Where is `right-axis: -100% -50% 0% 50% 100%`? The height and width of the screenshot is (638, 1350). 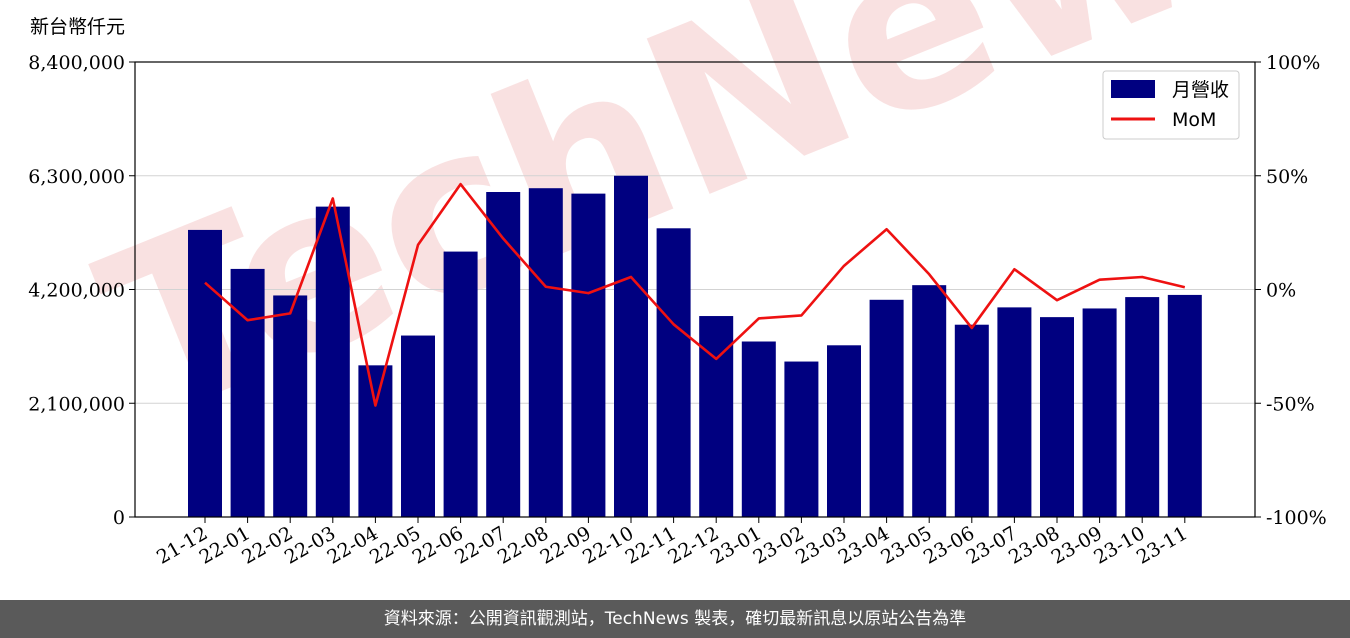 right-axis: -100% -50% 0% 50% 100% is located at coordinates (1291, 290).